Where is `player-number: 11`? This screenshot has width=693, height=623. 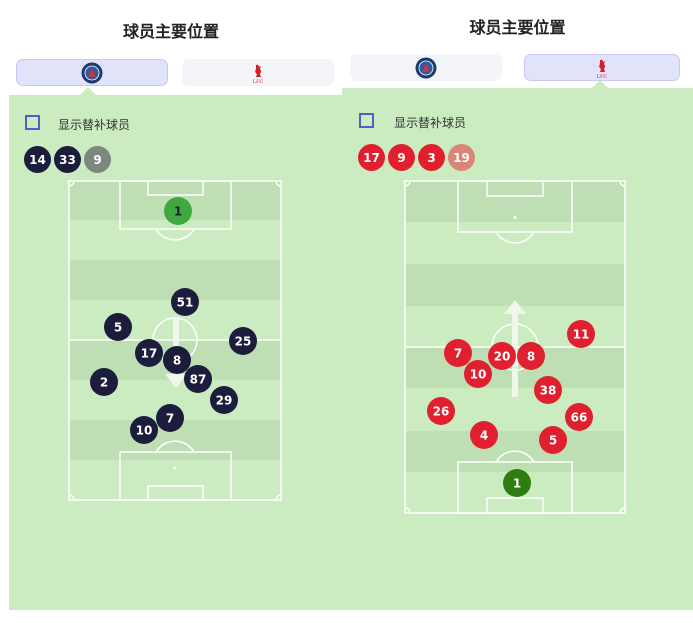 player-number: 11 is located at coordinates (581, 335).